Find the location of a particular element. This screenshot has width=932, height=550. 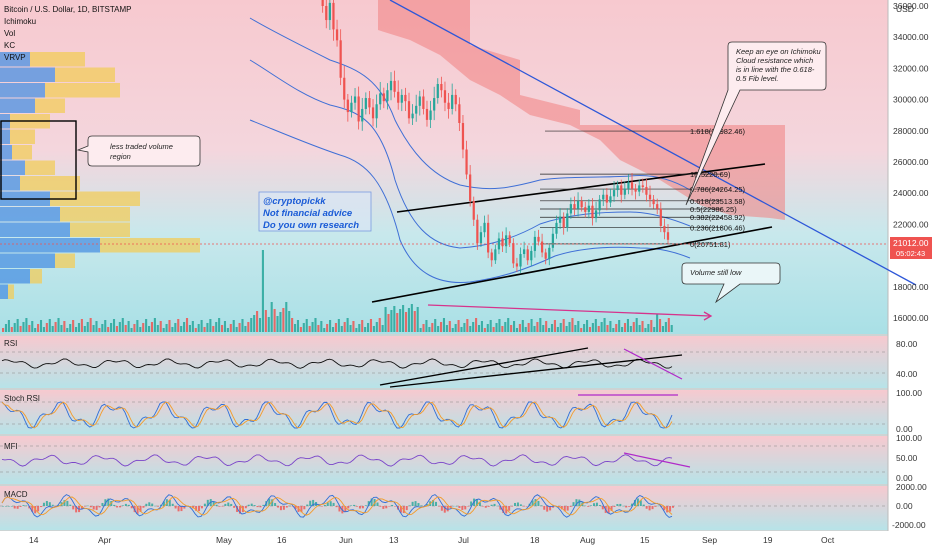

price-axis-panel is located at coordinates (910, 275).